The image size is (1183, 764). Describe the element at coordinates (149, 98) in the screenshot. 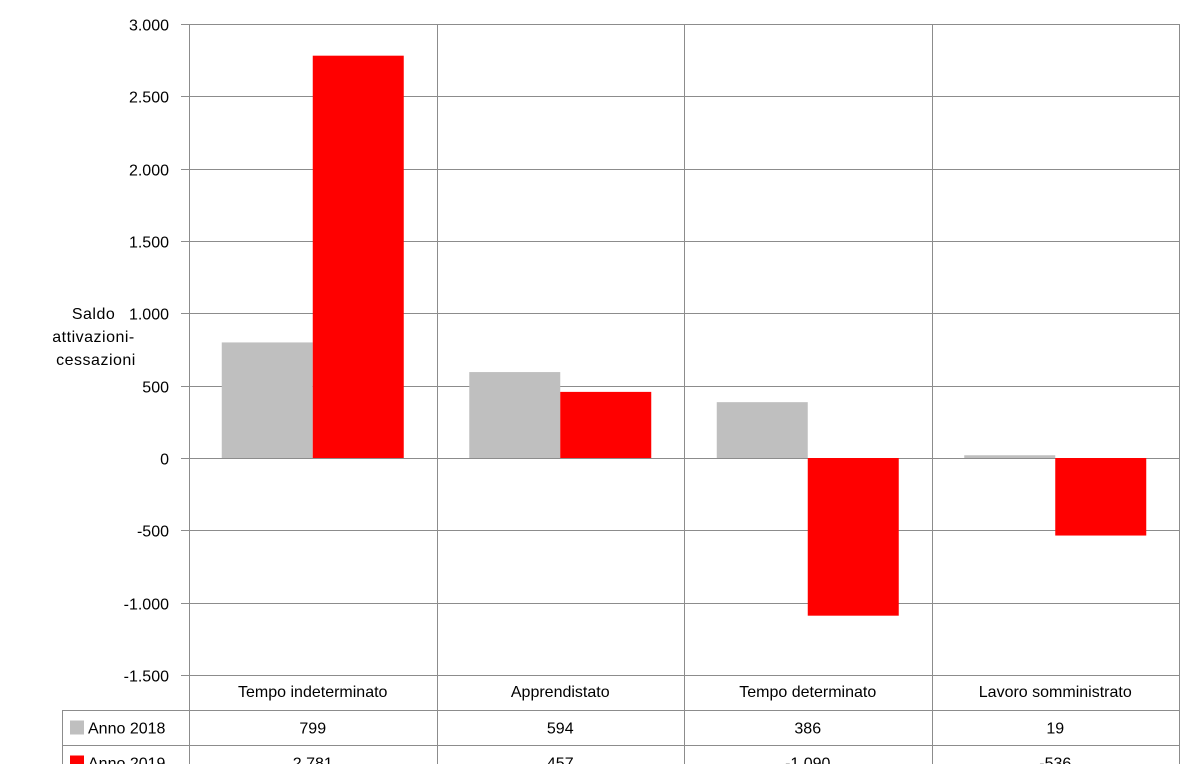

I see `y-tick-label: 2.500` at that location.